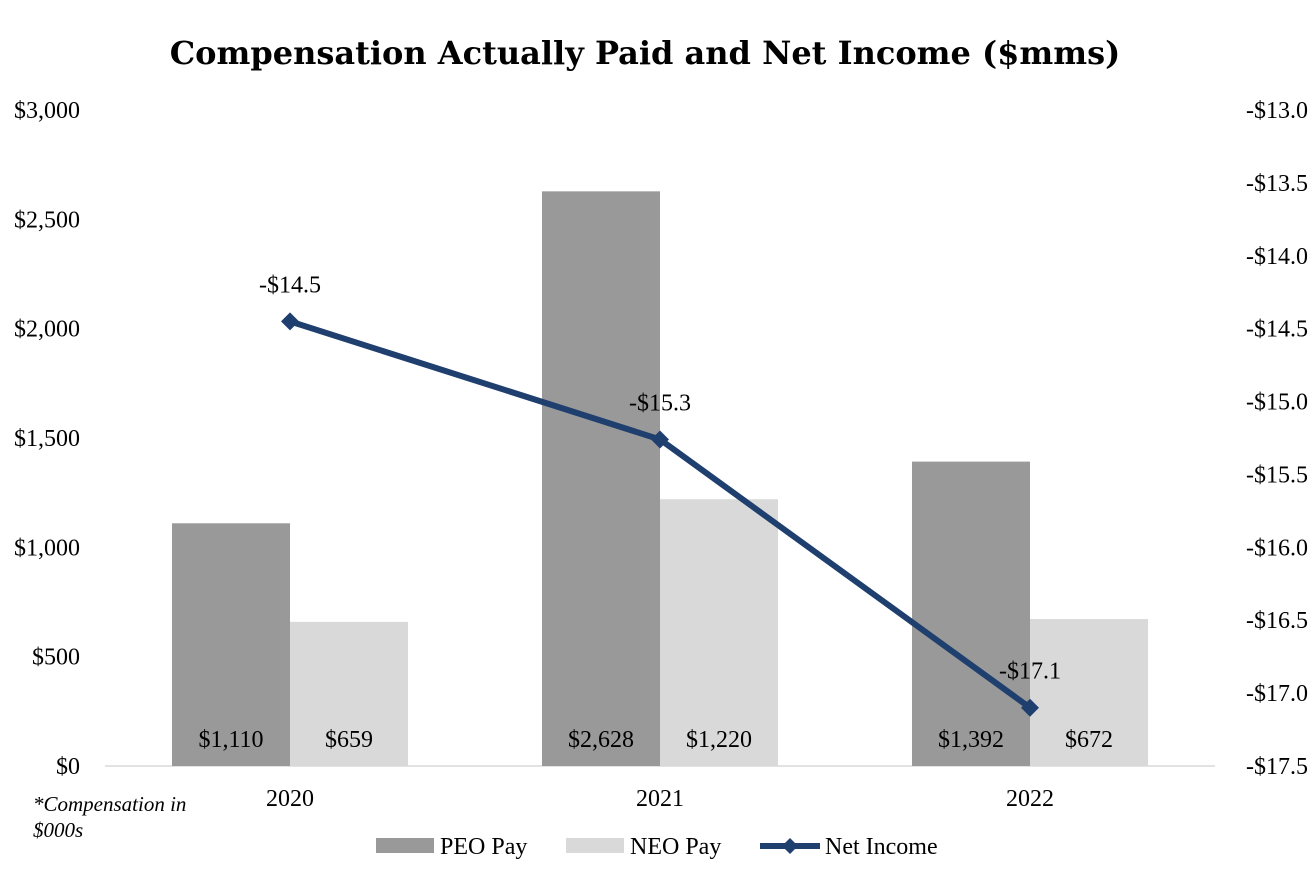  Describe the element at coordinates (601, 740) in the screenshot. I see `bar-data-label: $2,628` at that location.